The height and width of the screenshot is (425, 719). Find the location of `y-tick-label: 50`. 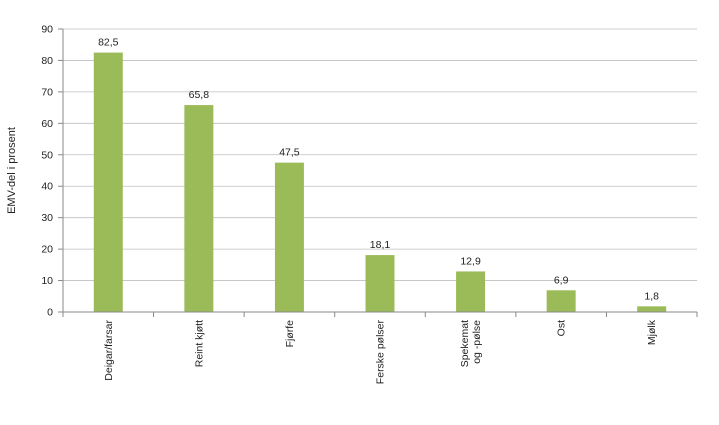

y-tick-label: 50 is located at coordinates (47, 155).